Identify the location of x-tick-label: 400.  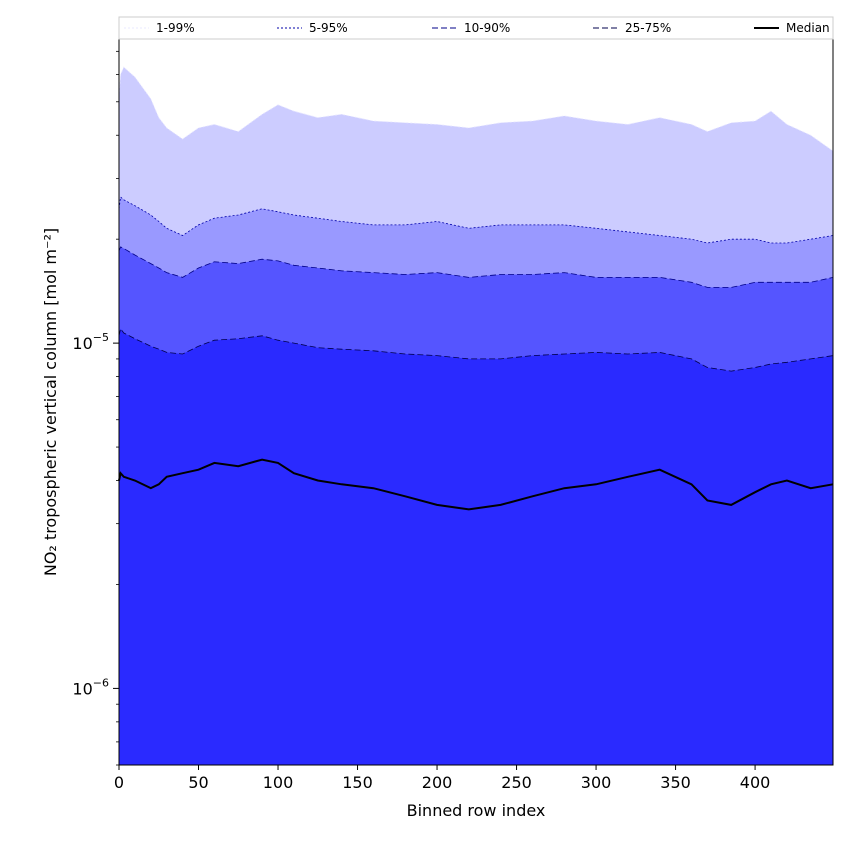
(755, 782).